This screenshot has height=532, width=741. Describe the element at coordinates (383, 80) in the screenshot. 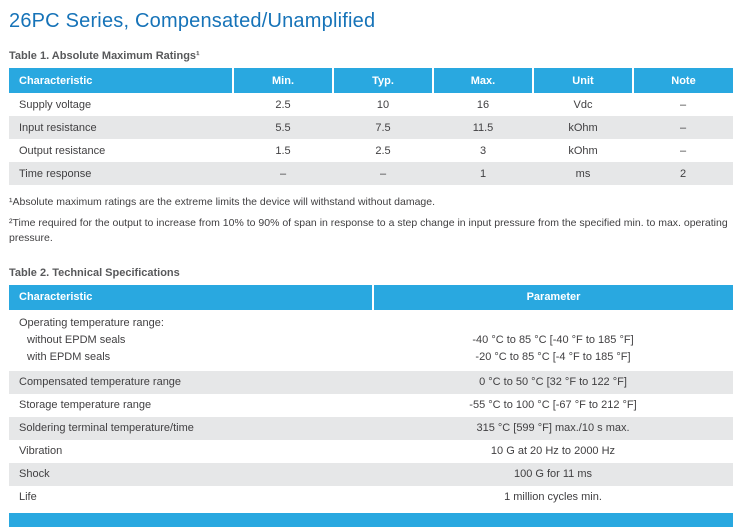

I see `column-header: Typ.` at that location.